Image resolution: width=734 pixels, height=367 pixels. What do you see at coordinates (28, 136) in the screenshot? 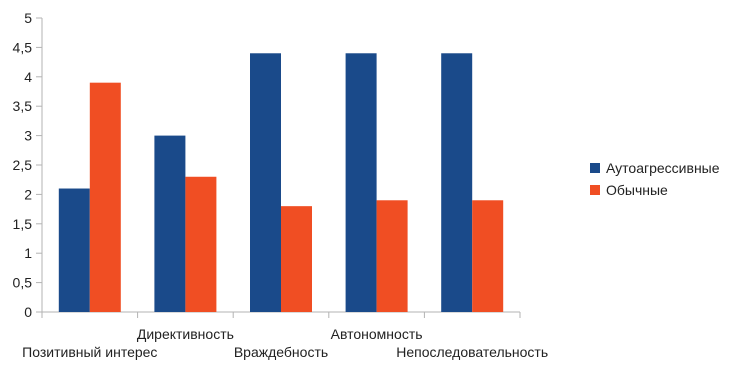
I see `y-tick-label: 3` at bounding box center [28, 136].